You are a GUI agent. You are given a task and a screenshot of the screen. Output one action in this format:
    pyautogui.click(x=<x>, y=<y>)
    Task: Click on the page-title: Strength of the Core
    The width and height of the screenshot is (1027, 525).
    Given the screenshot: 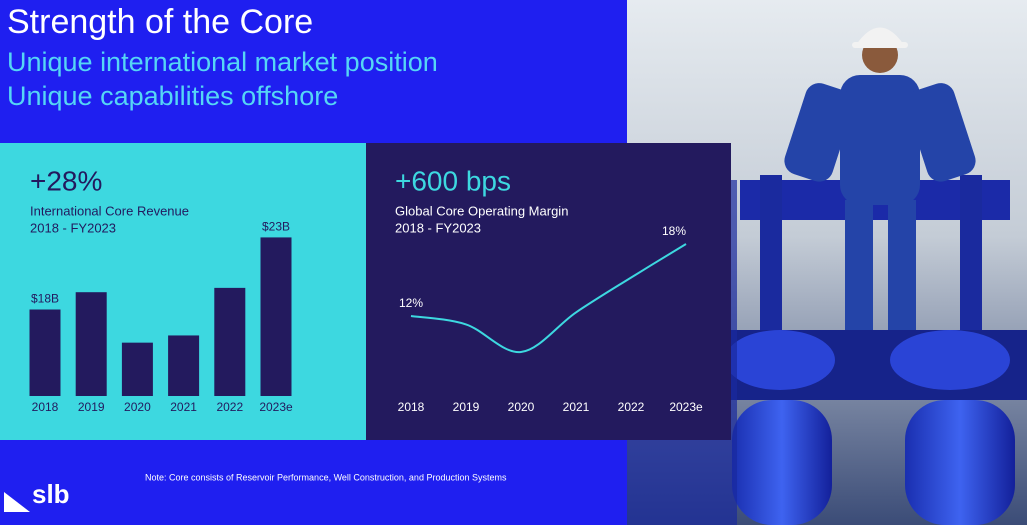 What is the action you would take?
    pyautogui.click(x=160, y=22)
    